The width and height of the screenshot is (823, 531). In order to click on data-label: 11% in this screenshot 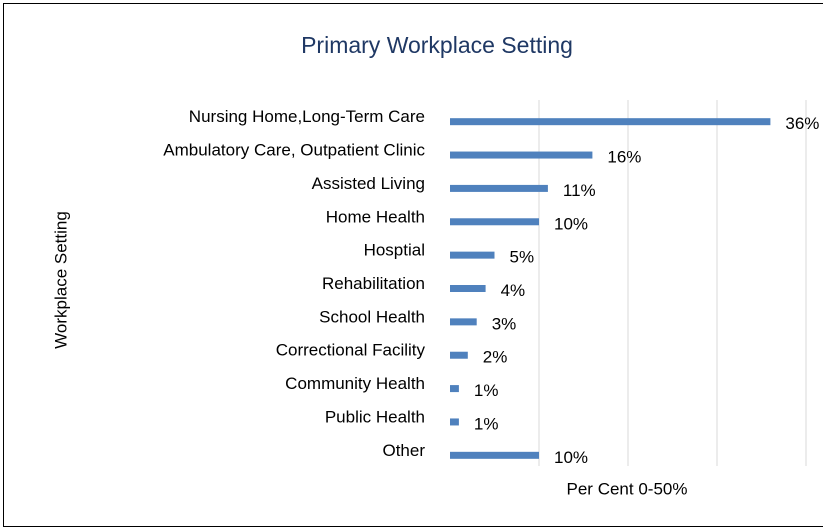, I will do `click(579, 190)`.